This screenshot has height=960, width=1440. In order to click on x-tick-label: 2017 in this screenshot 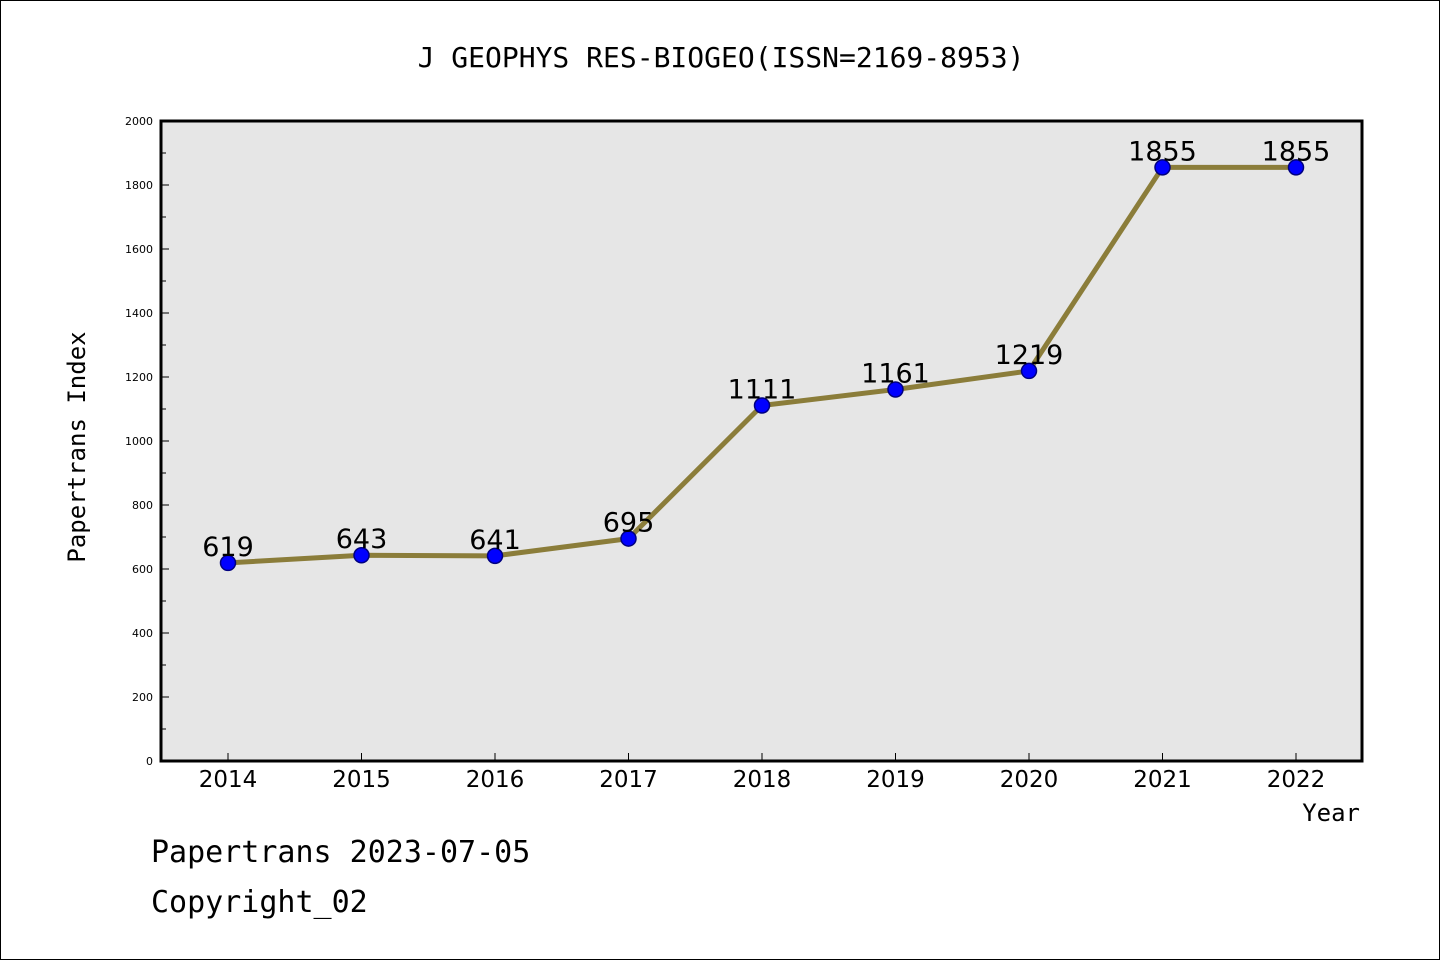, I will do `click(628, 780)`.